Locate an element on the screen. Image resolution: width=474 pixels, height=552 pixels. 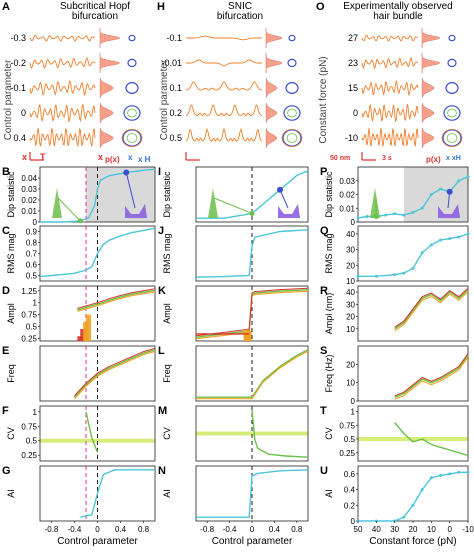
panel-letter: J is located at coordinates (161, 231).